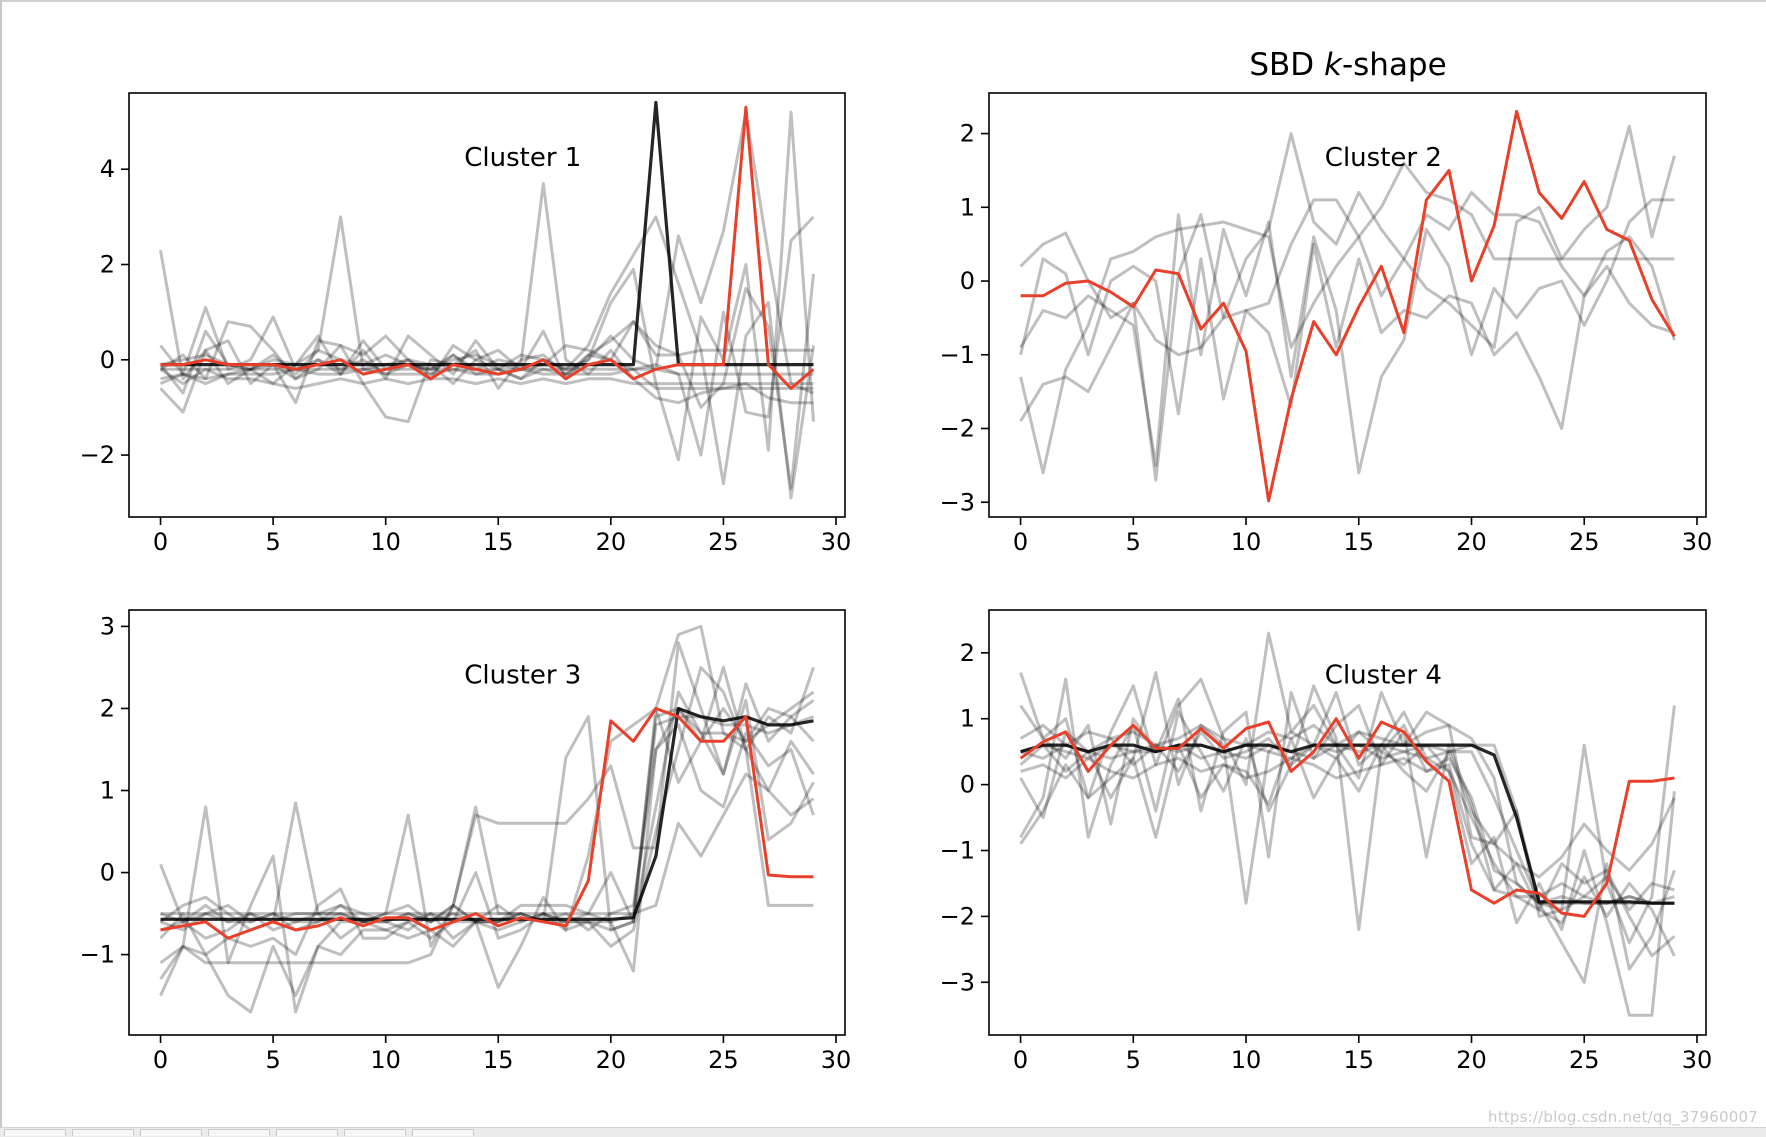  Describe the element at coordinates (1281, 65) in the screenshot. I see `title-plain: SBD` at that location.